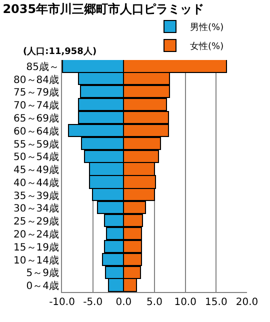 Image resolution: width=270 pixels, height=322 pixels. Describe the element at coordinates (36, 234) in the screenshot. I see `y-tick-label: 20～24歳` at that location.